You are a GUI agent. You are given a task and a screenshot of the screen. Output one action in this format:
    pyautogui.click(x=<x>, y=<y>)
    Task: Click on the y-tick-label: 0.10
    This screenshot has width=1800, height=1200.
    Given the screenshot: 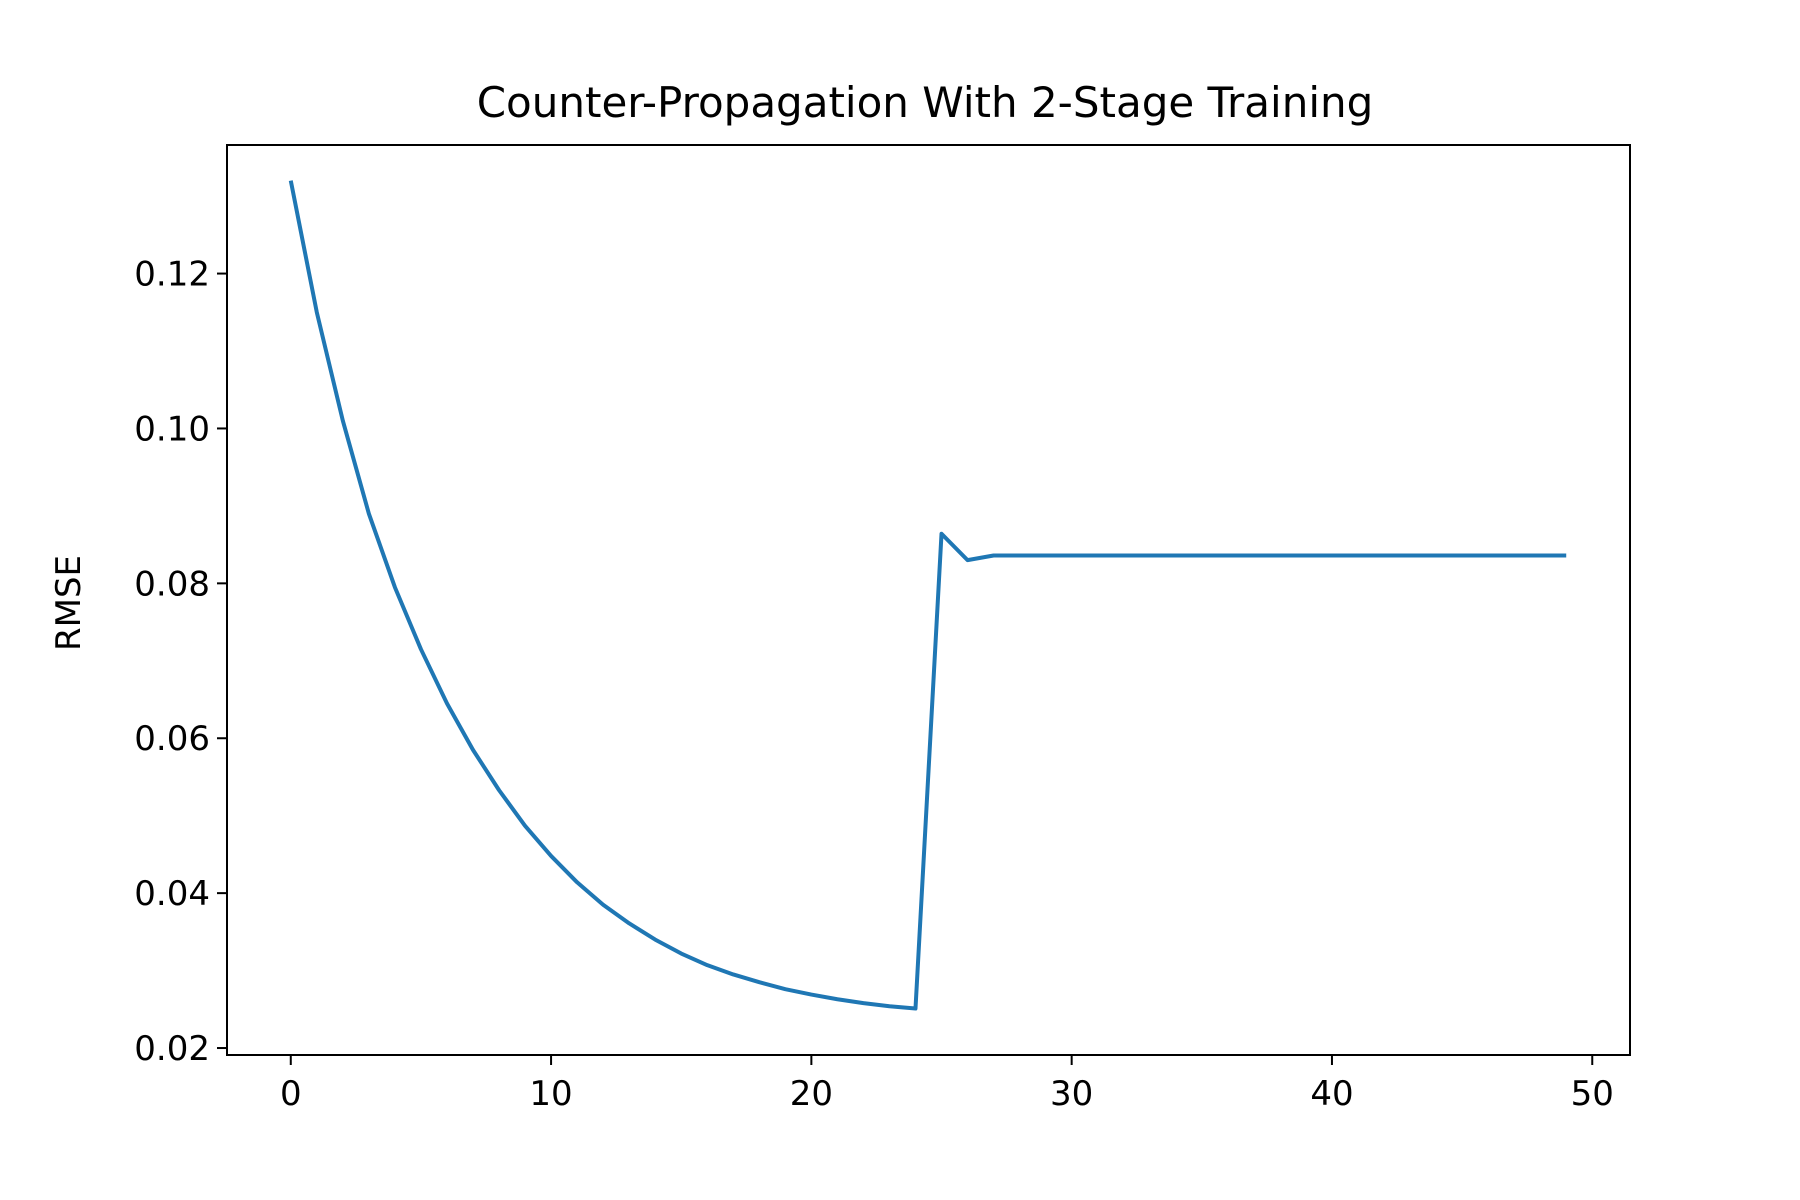 What is the action you would take?
    pyautogui.click(x=172, y=429)
    